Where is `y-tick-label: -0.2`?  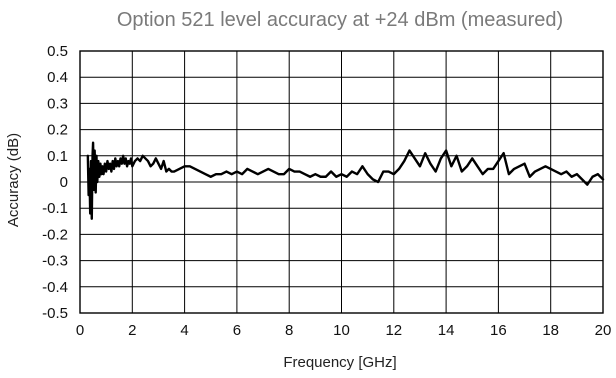 y-tick-label: -0.2 is located at coordinates (55, 234).